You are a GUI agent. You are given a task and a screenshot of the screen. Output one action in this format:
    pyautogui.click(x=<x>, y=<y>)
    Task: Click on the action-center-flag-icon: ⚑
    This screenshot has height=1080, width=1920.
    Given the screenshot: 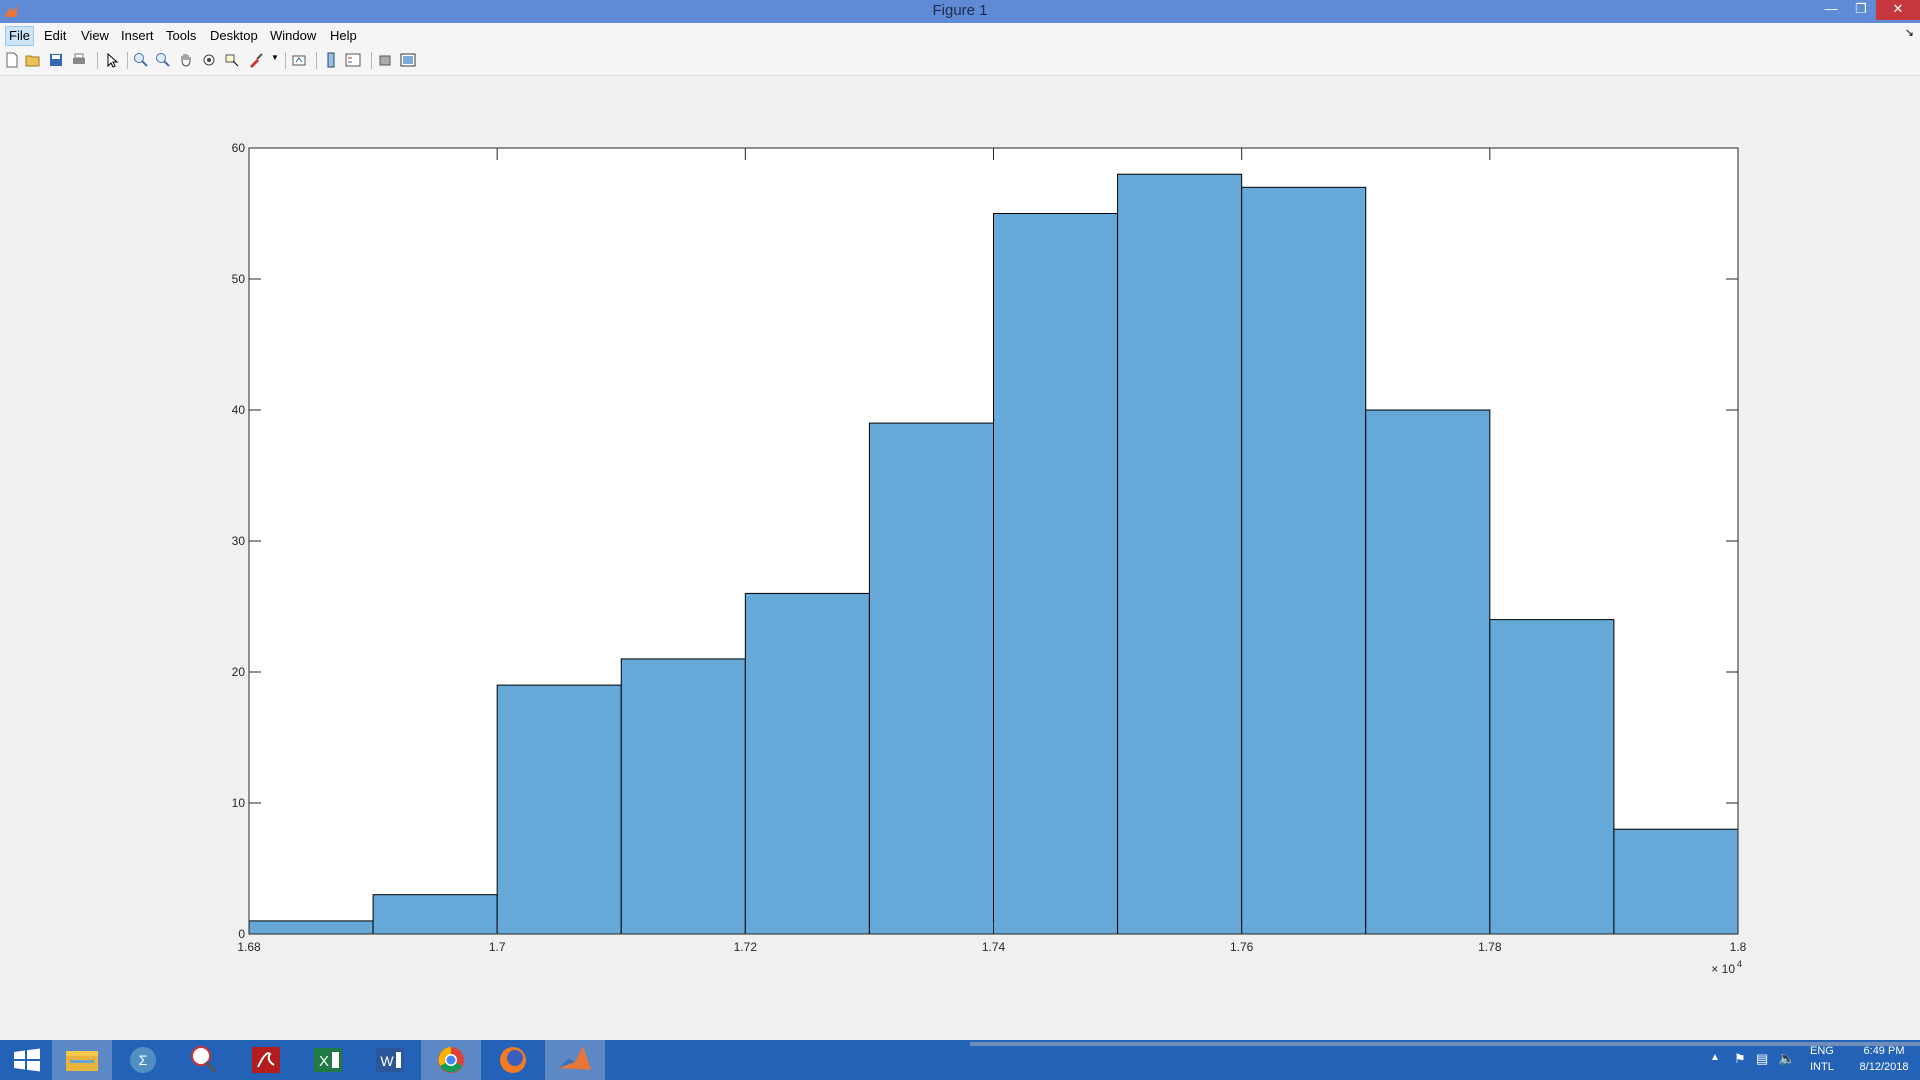 What is the action you would take?
    pyautogui.click(x=1740, y=1058)
    